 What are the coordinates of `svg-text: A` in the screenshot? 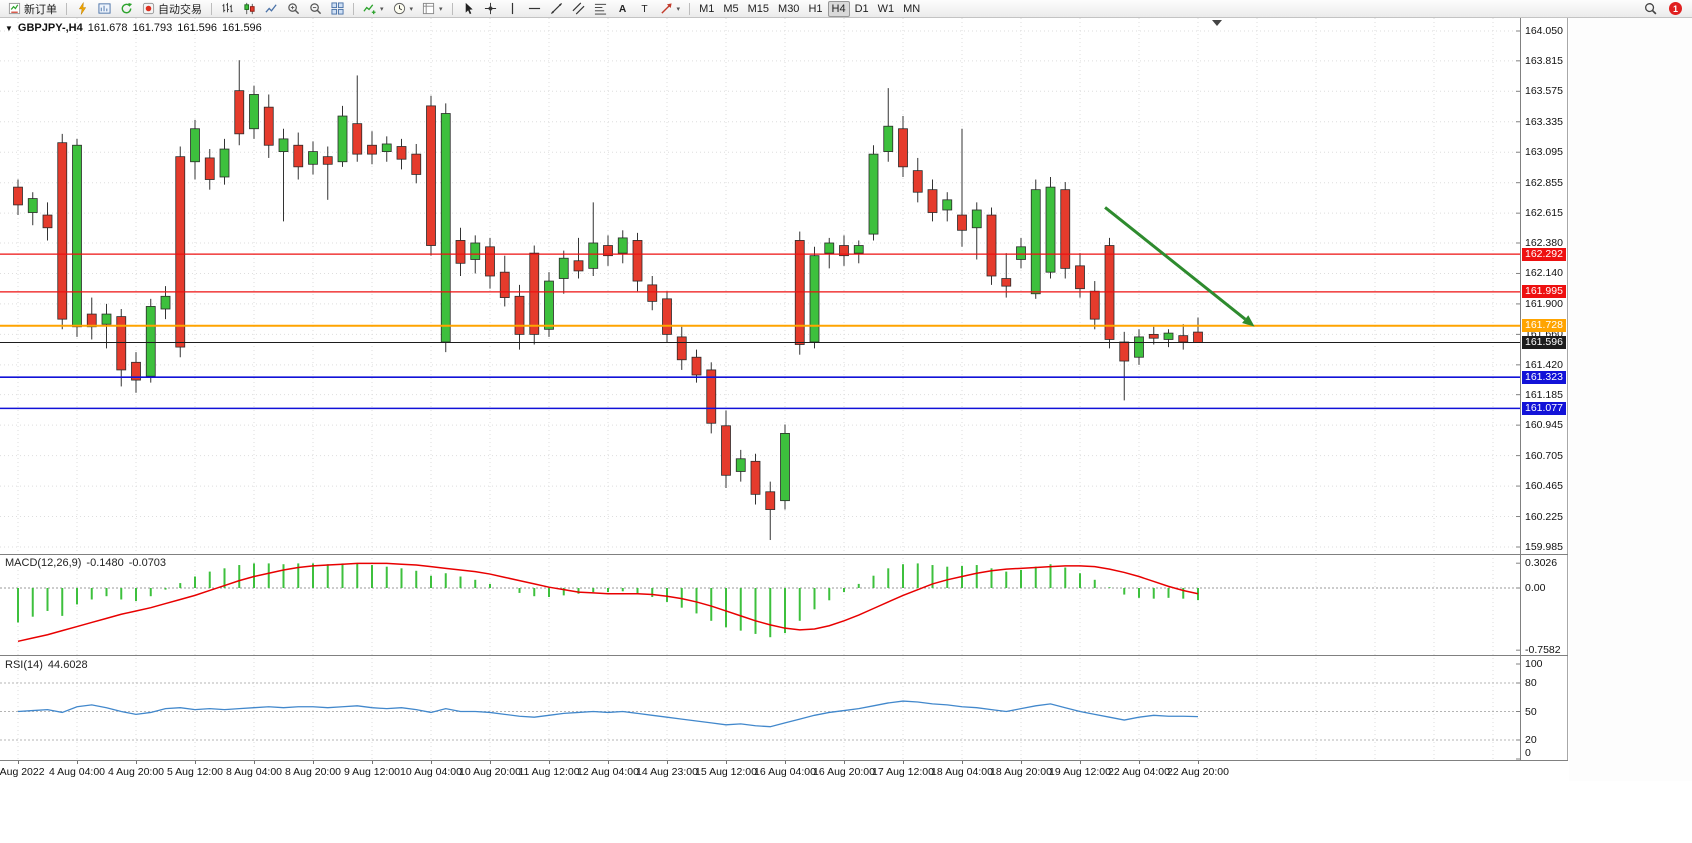 It's located at (622, 9).